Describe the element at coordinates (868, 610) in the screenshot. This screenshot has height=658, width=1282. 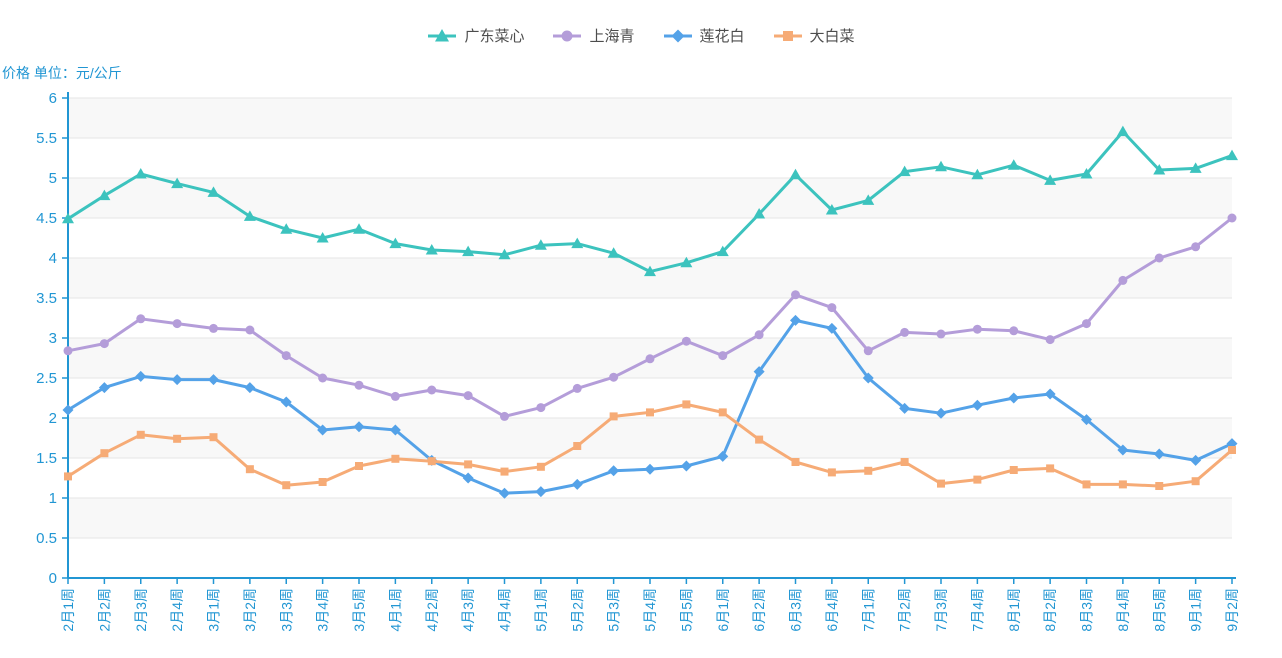
I see `x-axis-label: 7月1周` at that location.